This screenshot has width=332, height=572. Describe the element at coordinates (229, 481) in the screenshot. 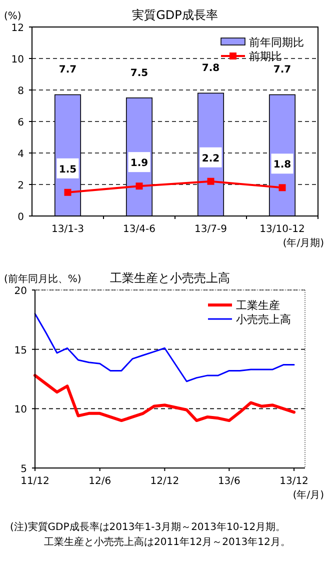

I see `x-tick-label: 13/6` at that location.